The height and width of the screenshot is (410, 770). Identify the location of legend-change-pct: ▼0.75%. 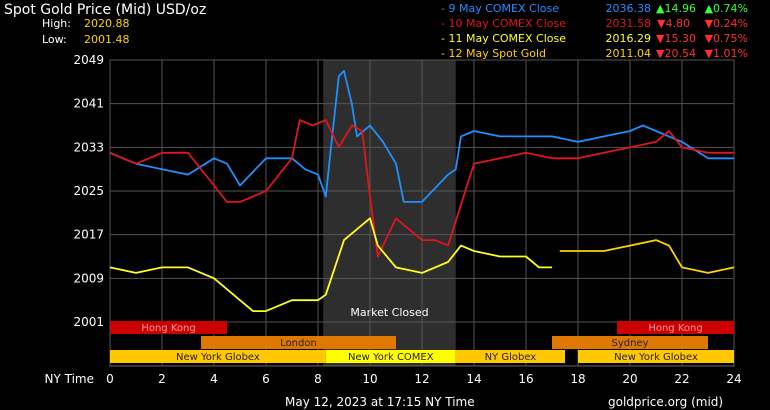
(726, 38).